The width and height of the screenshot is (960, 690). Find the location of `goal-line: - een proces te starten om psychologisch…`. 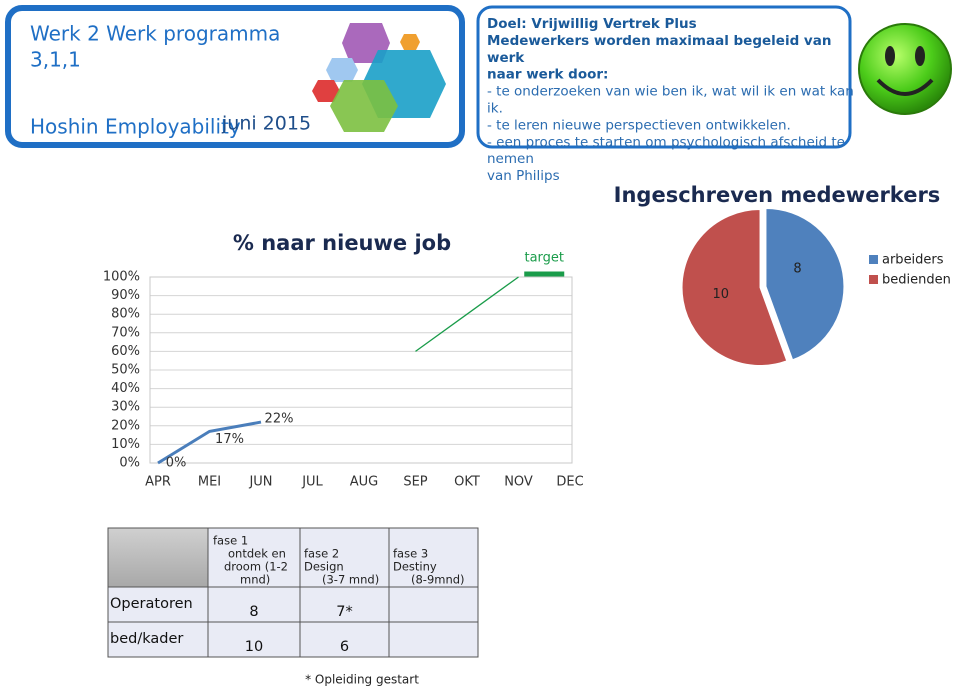

goal-line: - een proces te starten om psychologisch… is located at coordinates (666, 142).